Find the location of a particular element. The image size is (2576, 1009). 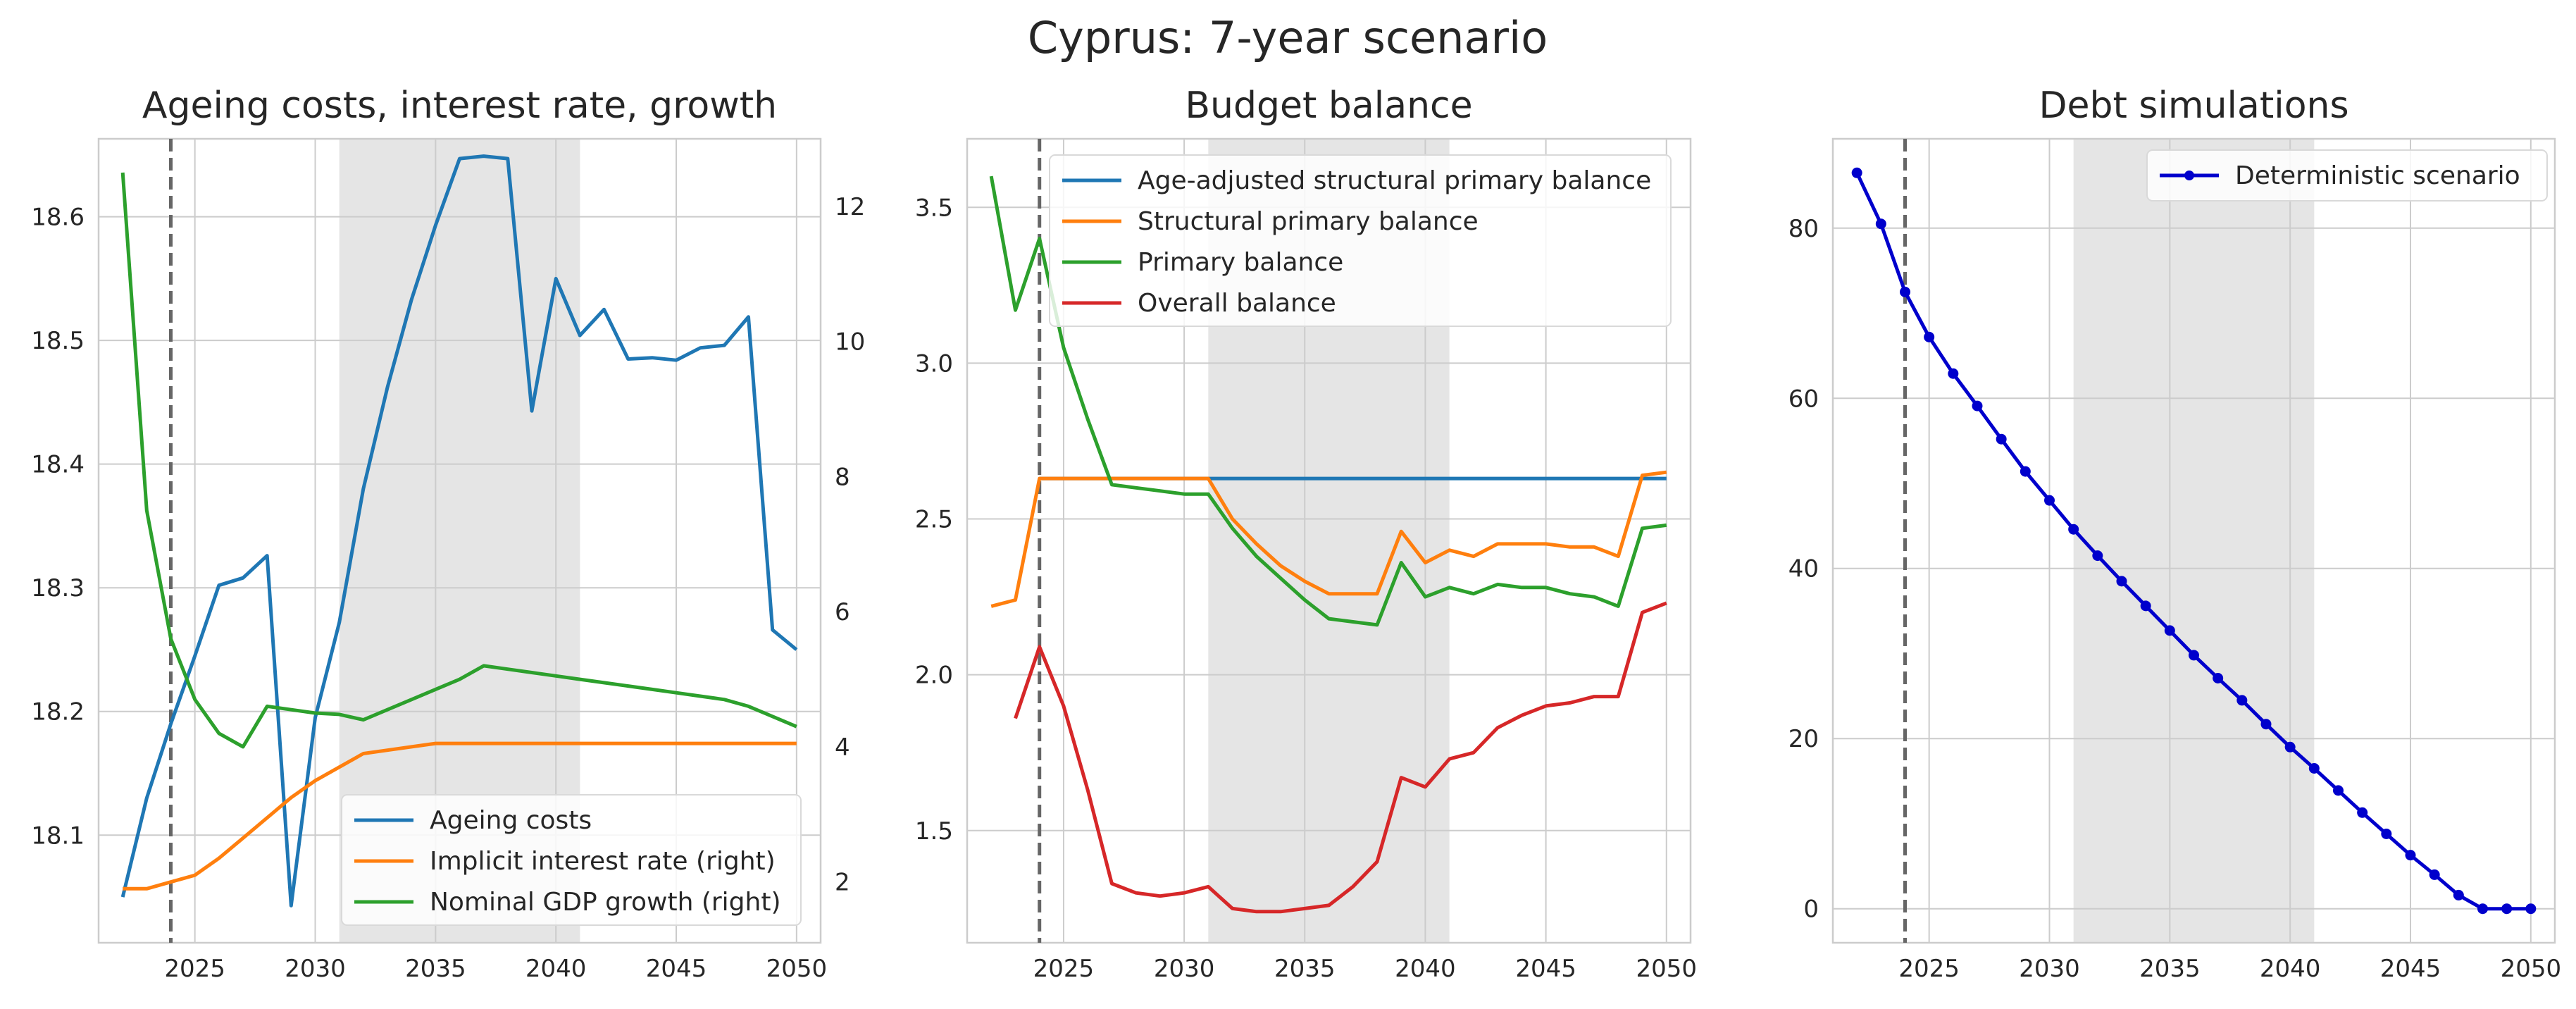

legend-label: Nominal GDP growth (right) is located at coordinates (605, 903).